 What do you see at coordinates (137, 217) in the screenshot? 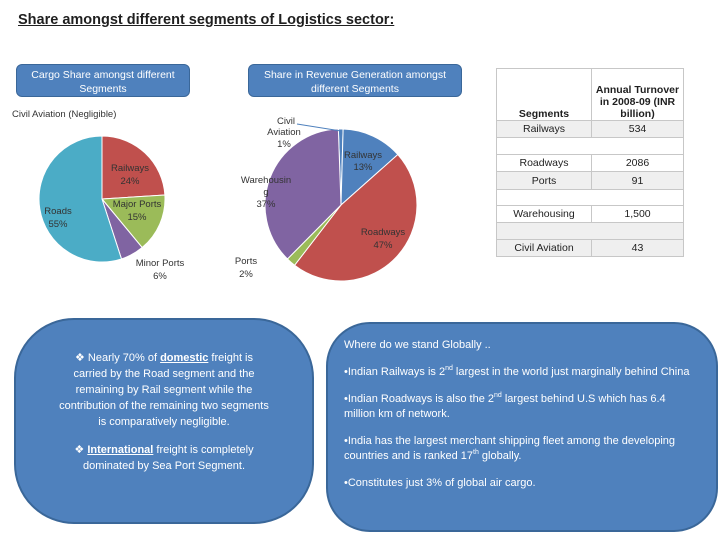
I see `pie1-value-major-ports: 15%` at bounding box center [137, 217].